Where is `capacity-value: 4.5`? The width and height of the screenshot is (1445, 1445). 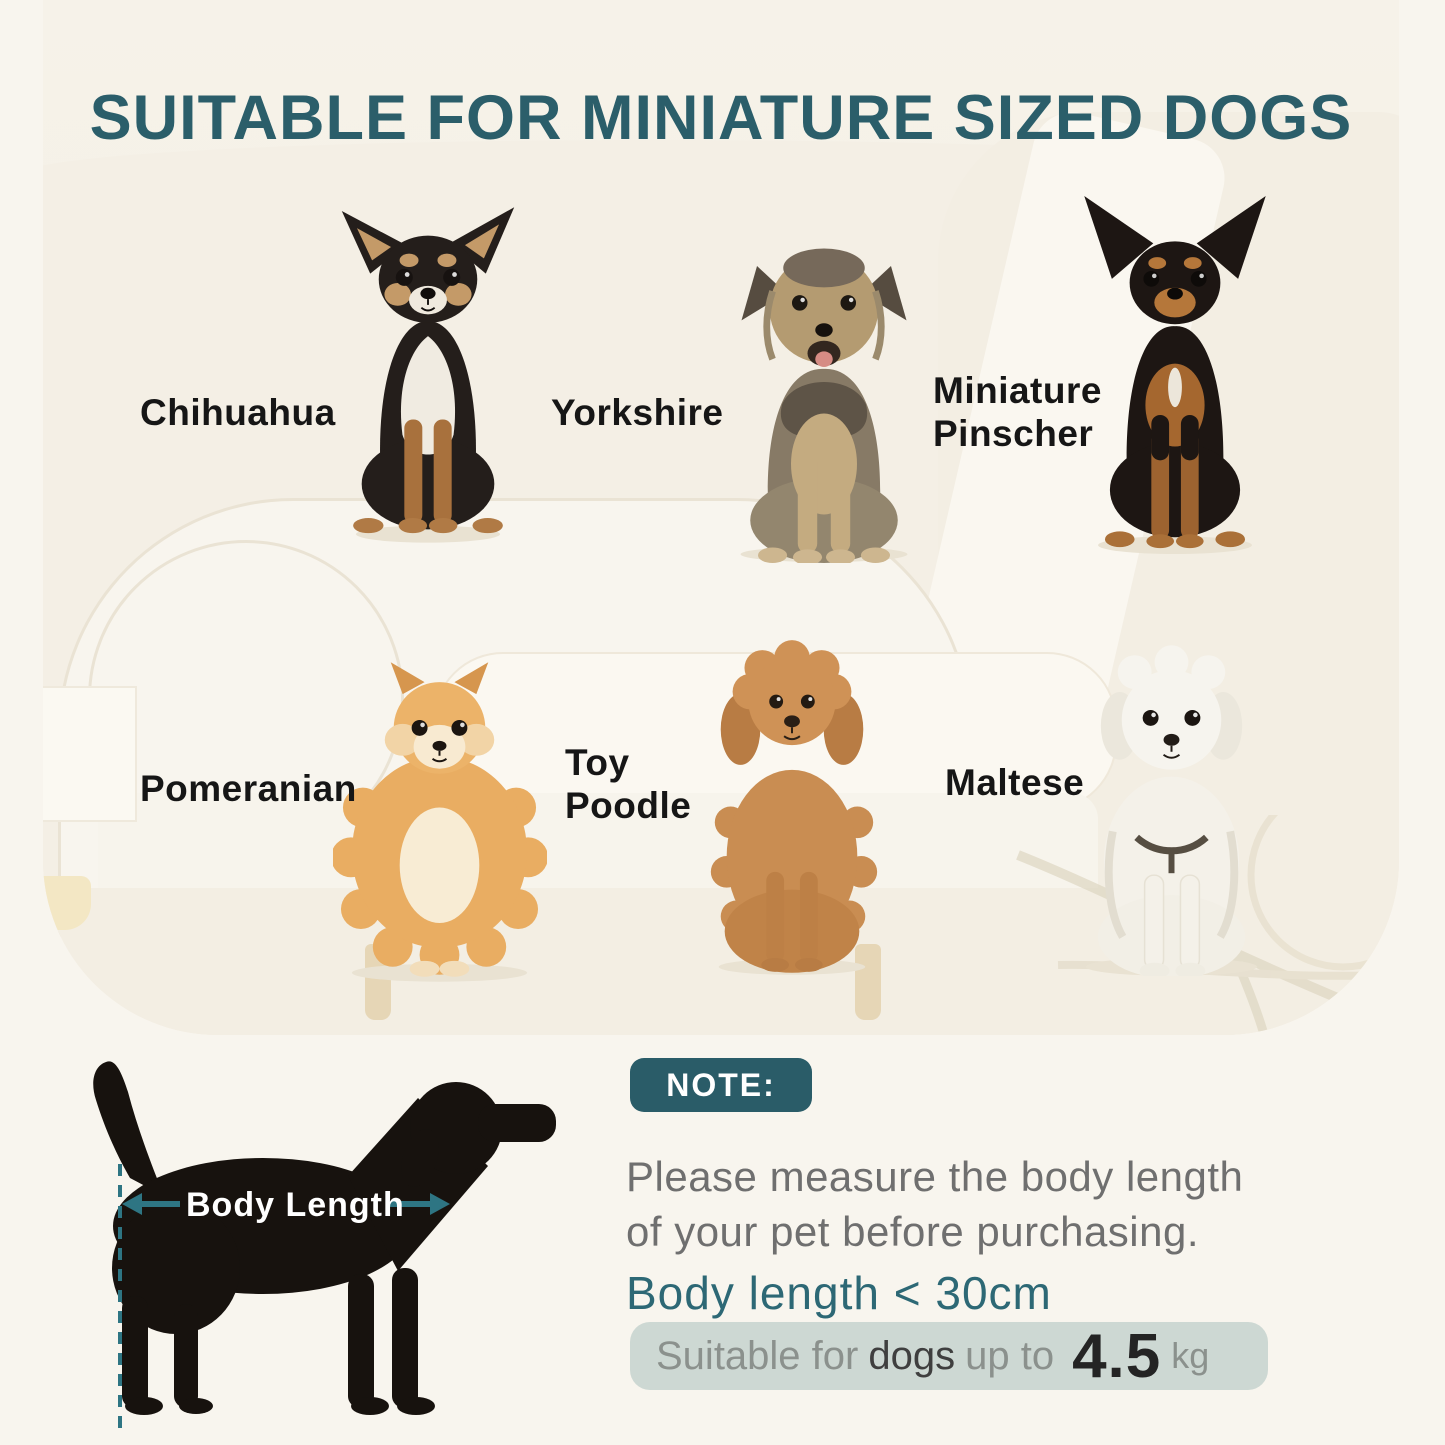
capacity-value: 4.5 is located at coordinates (1117, 1356).